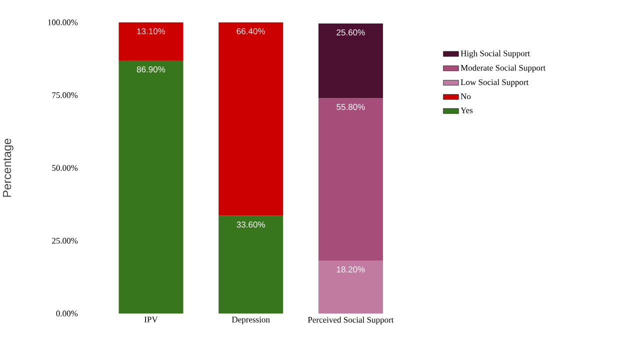 The height and width of the screenshot is (345, 624). What do you see at coordinates (151, 31) in the screenshot?
I see `data-label: 13.10%` at bounding box center [151, 31].